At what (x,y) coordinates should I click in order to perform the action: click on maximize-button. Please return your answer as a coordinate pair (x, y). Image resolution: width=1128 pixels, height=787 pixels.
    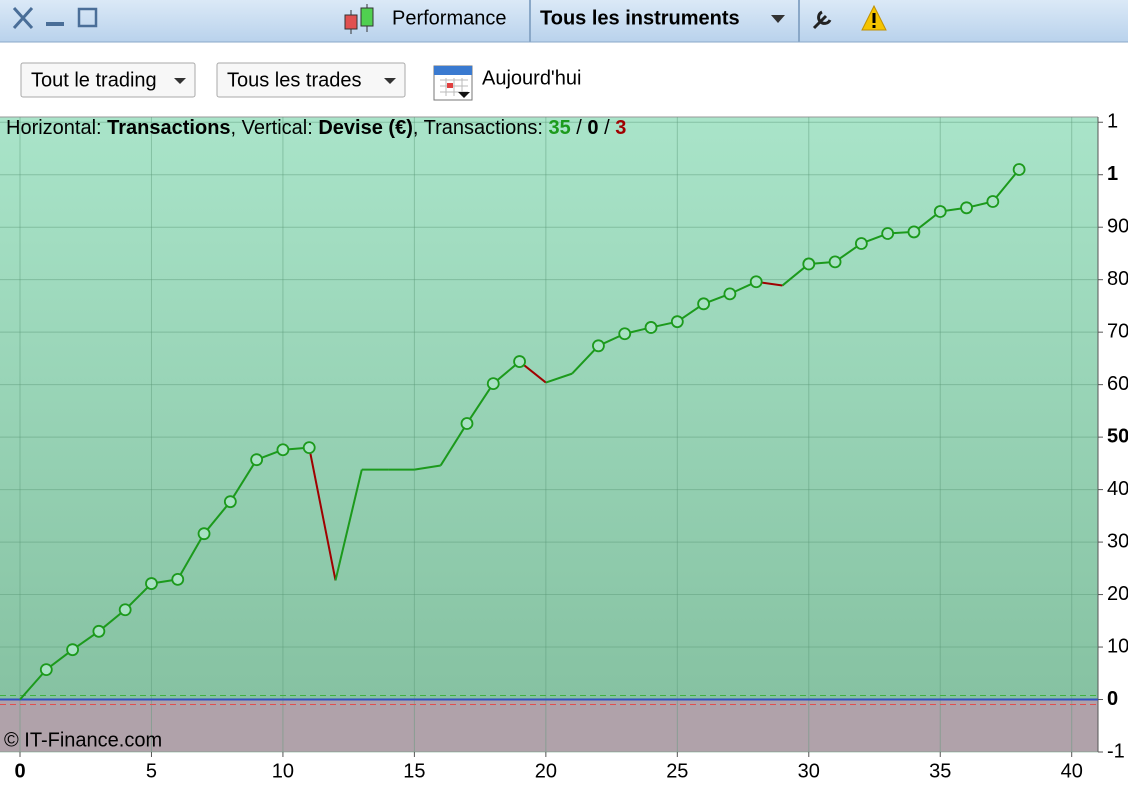
    Looking at the image, I should click on (87, 17).